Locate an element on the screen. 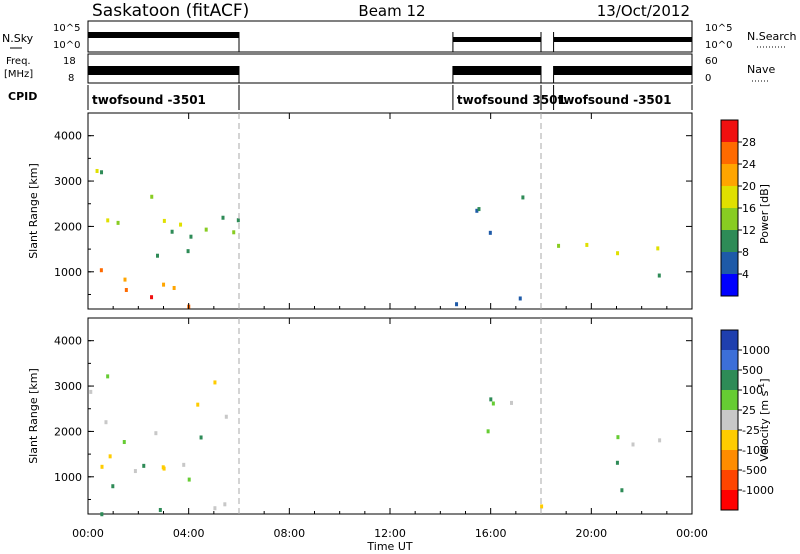 Image resolution: width=800 pixels, height=554 pixels. power-colorbar-title: Power [dB] is located at coordinates (764, 214).